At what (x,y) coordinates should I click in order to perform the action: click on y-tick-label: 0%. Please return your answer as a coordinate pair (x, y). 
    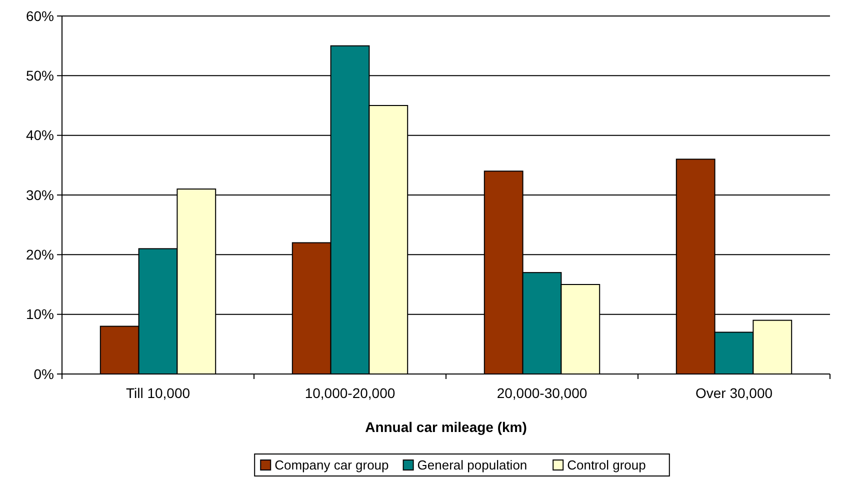
    Looking at the image, I should click on (44, 374).